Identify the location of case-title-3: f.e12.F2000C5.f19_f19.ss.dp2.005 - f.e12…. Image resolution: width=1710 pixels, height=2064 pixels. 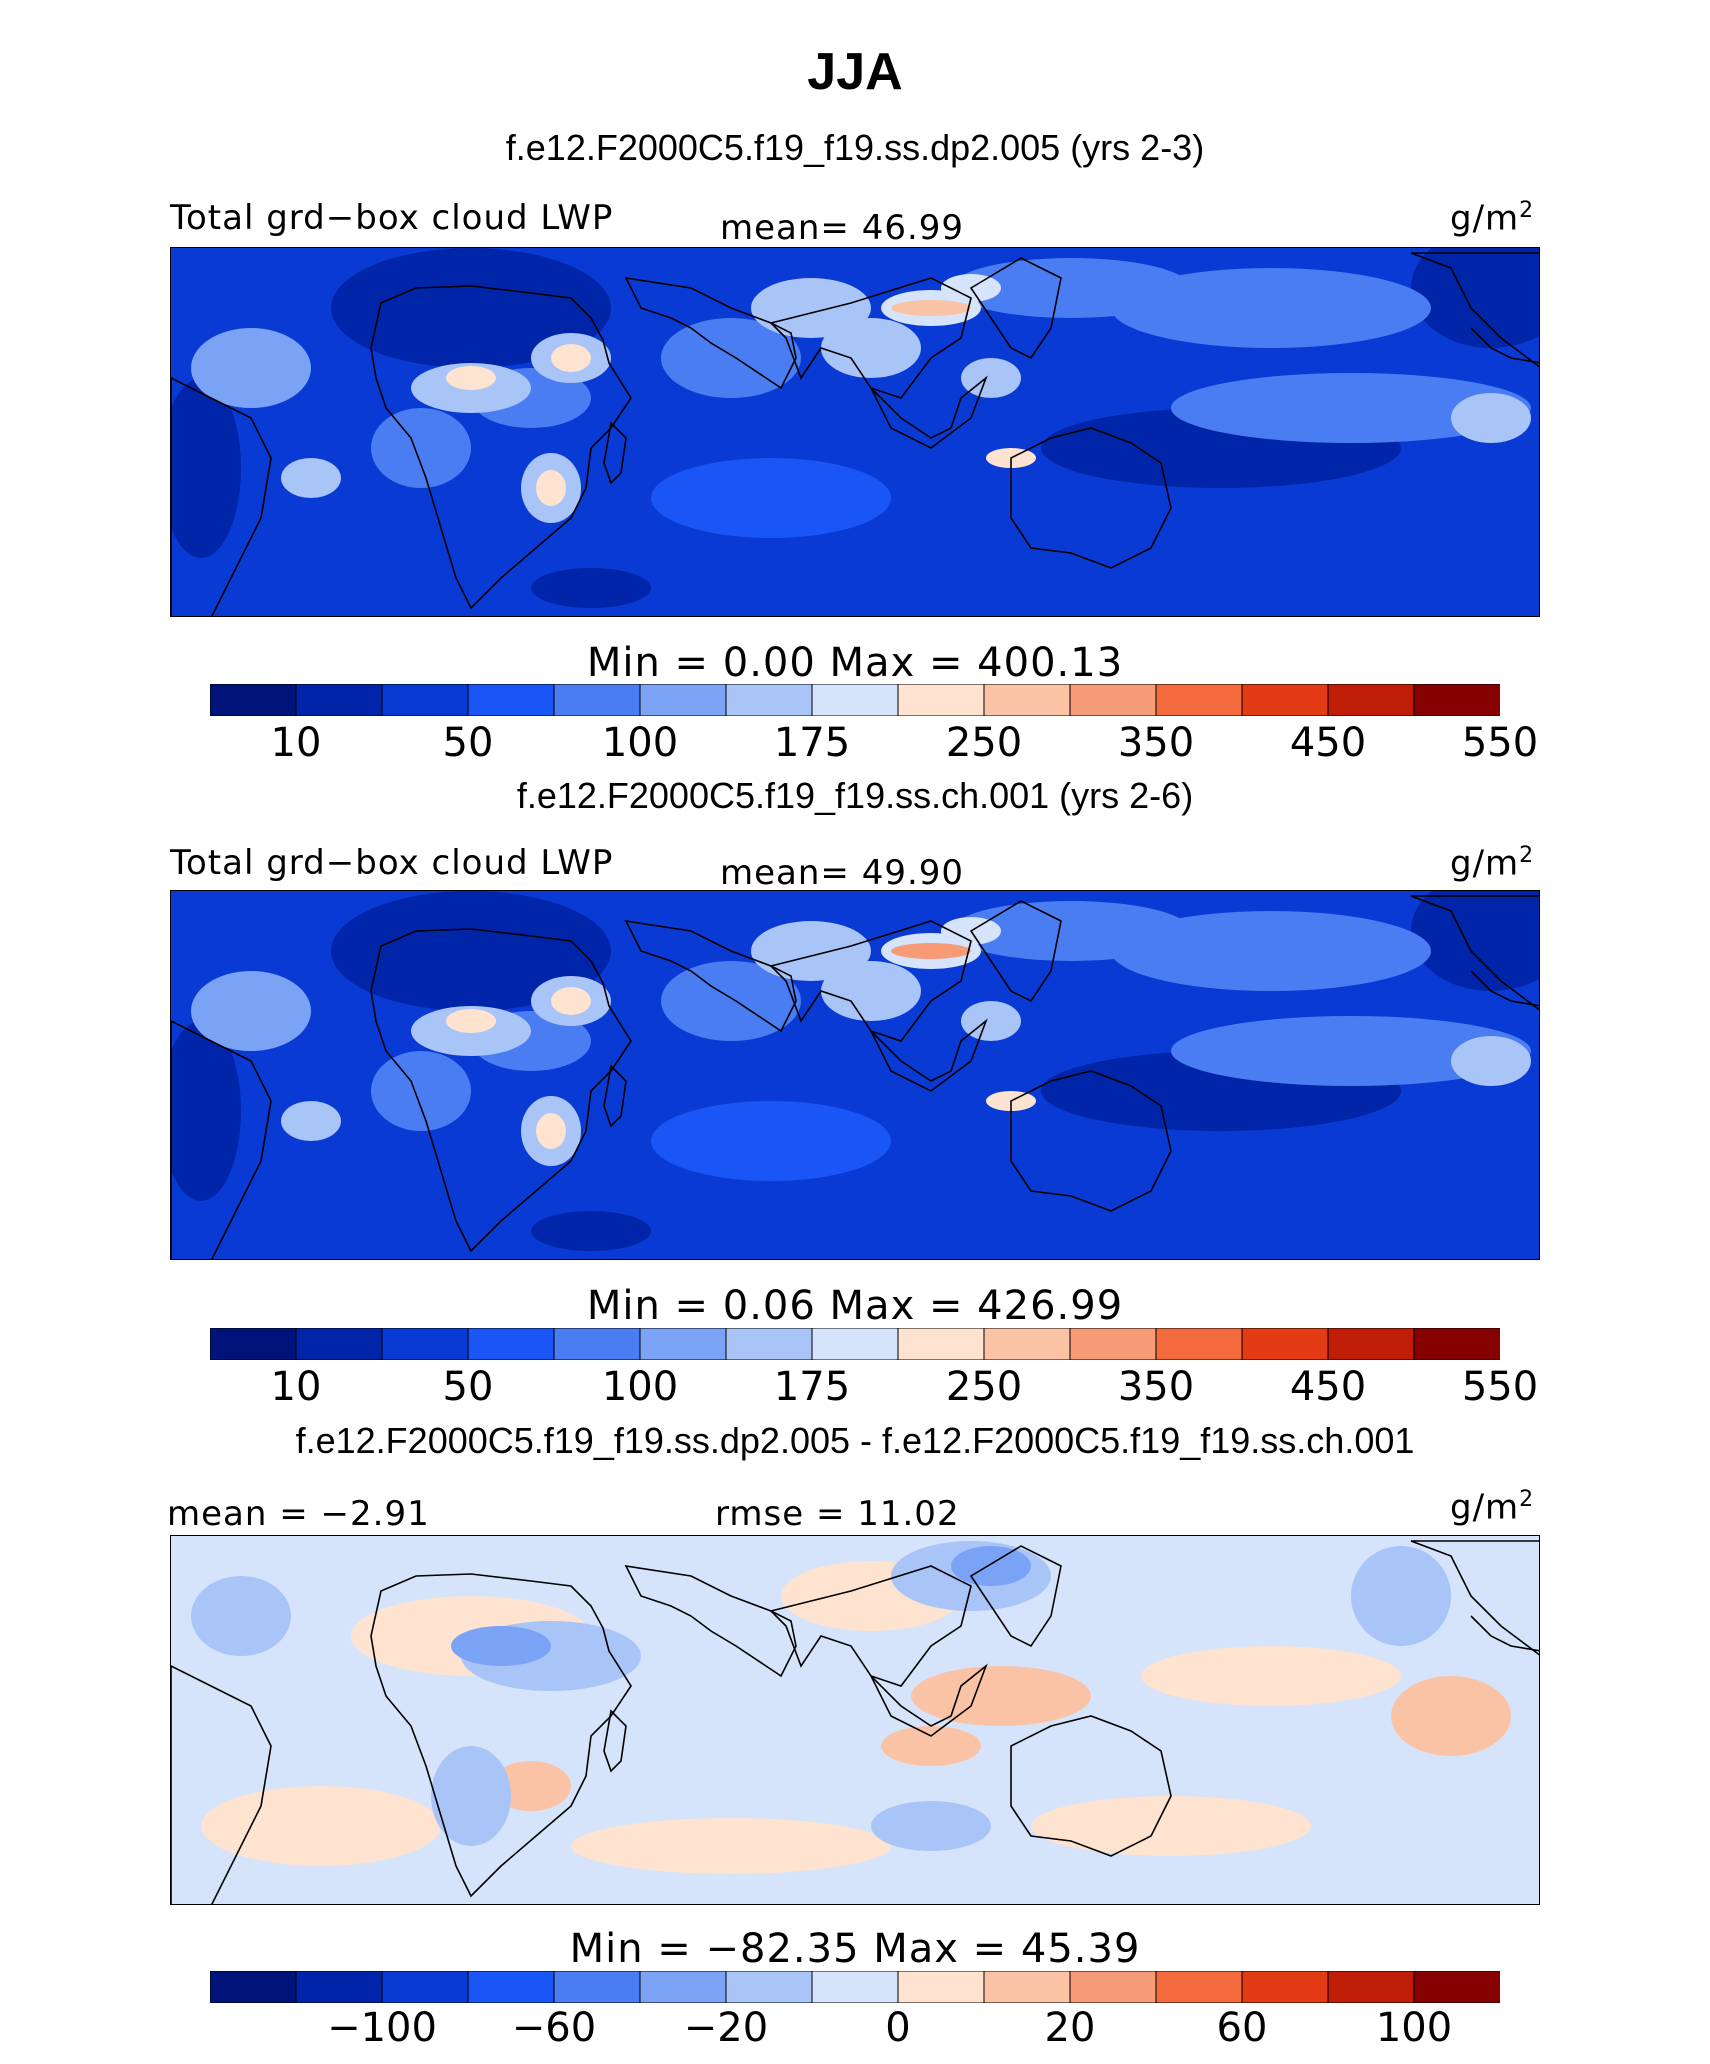
(855, 1440).